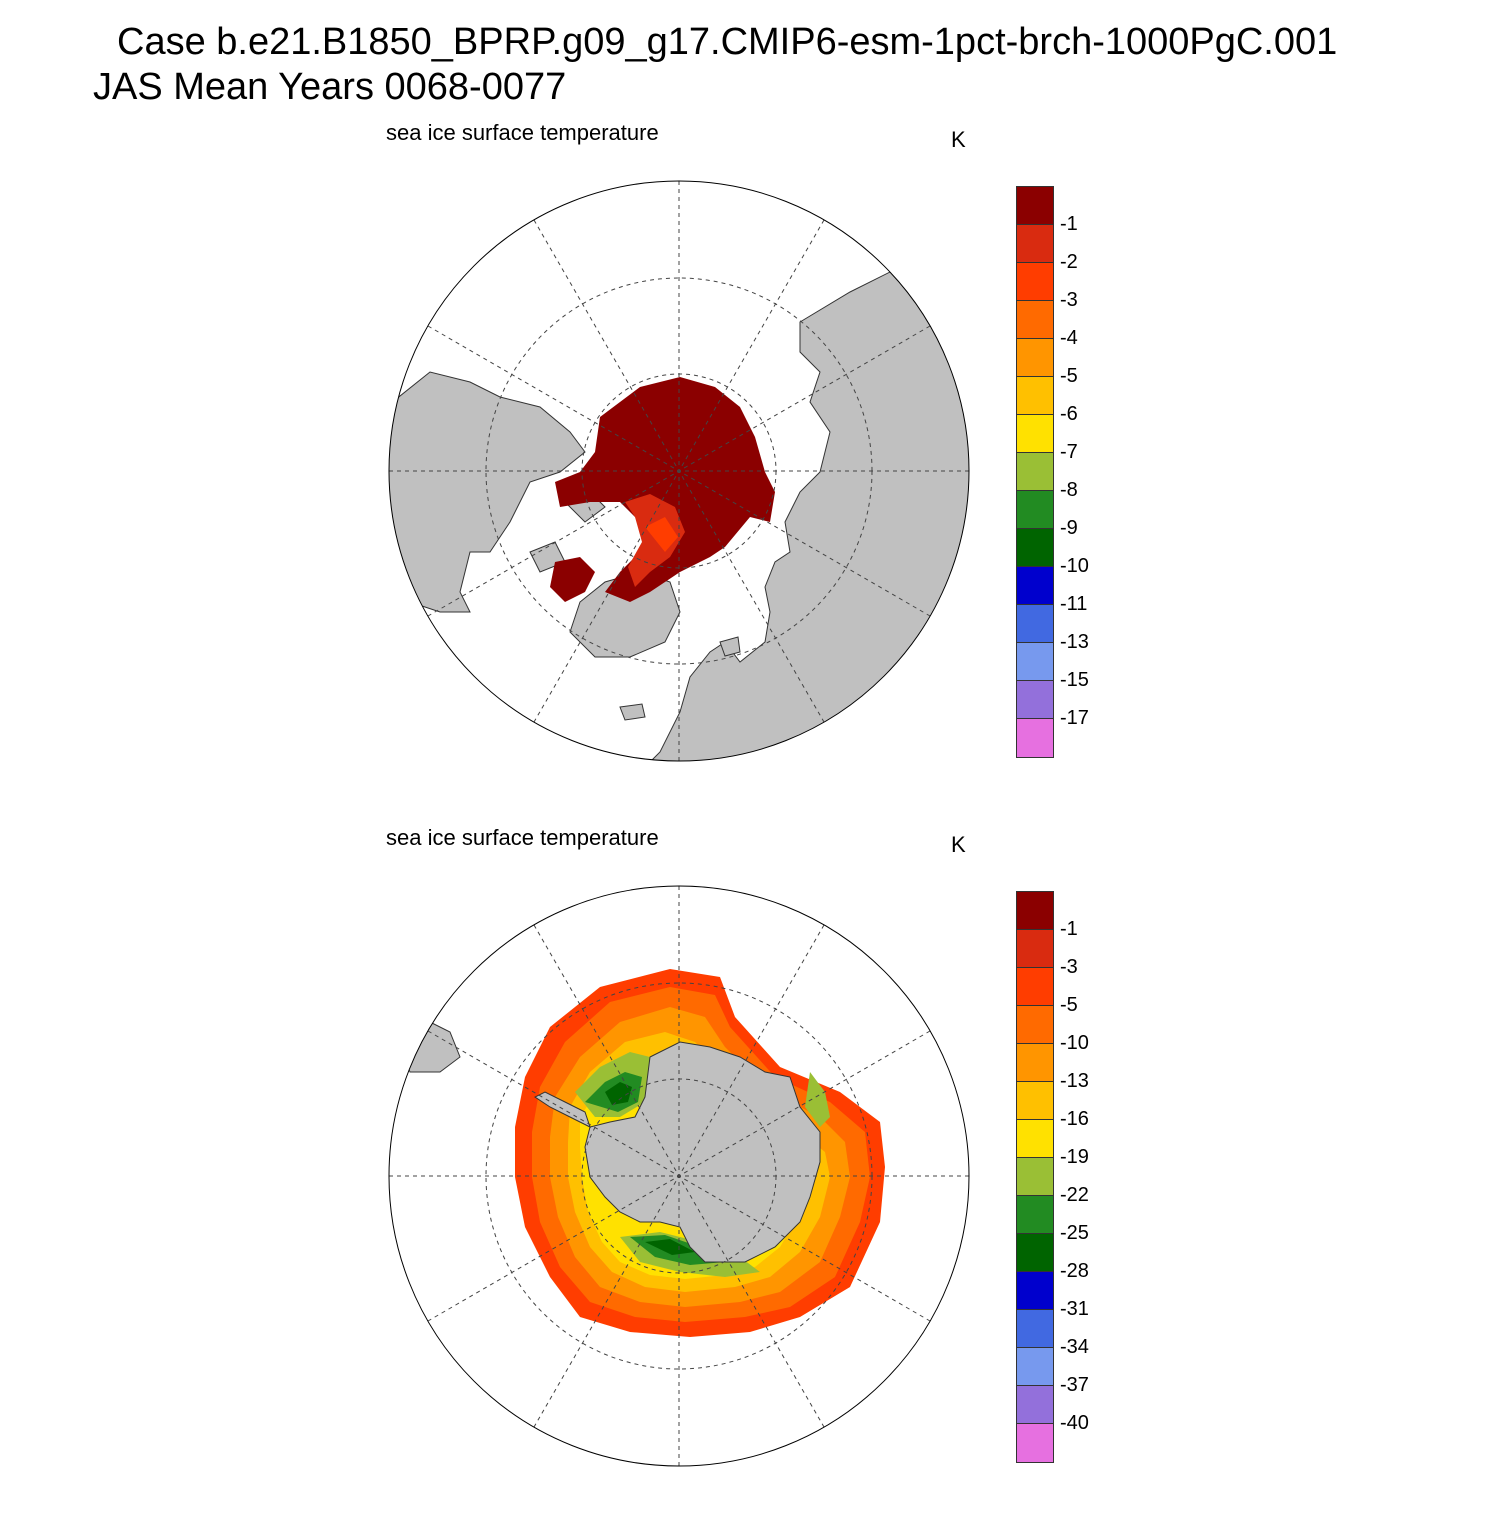 The height and width of the screenshot is (1515, 1500). I want to click on sea-ice-region-warm, so click(655, 540).